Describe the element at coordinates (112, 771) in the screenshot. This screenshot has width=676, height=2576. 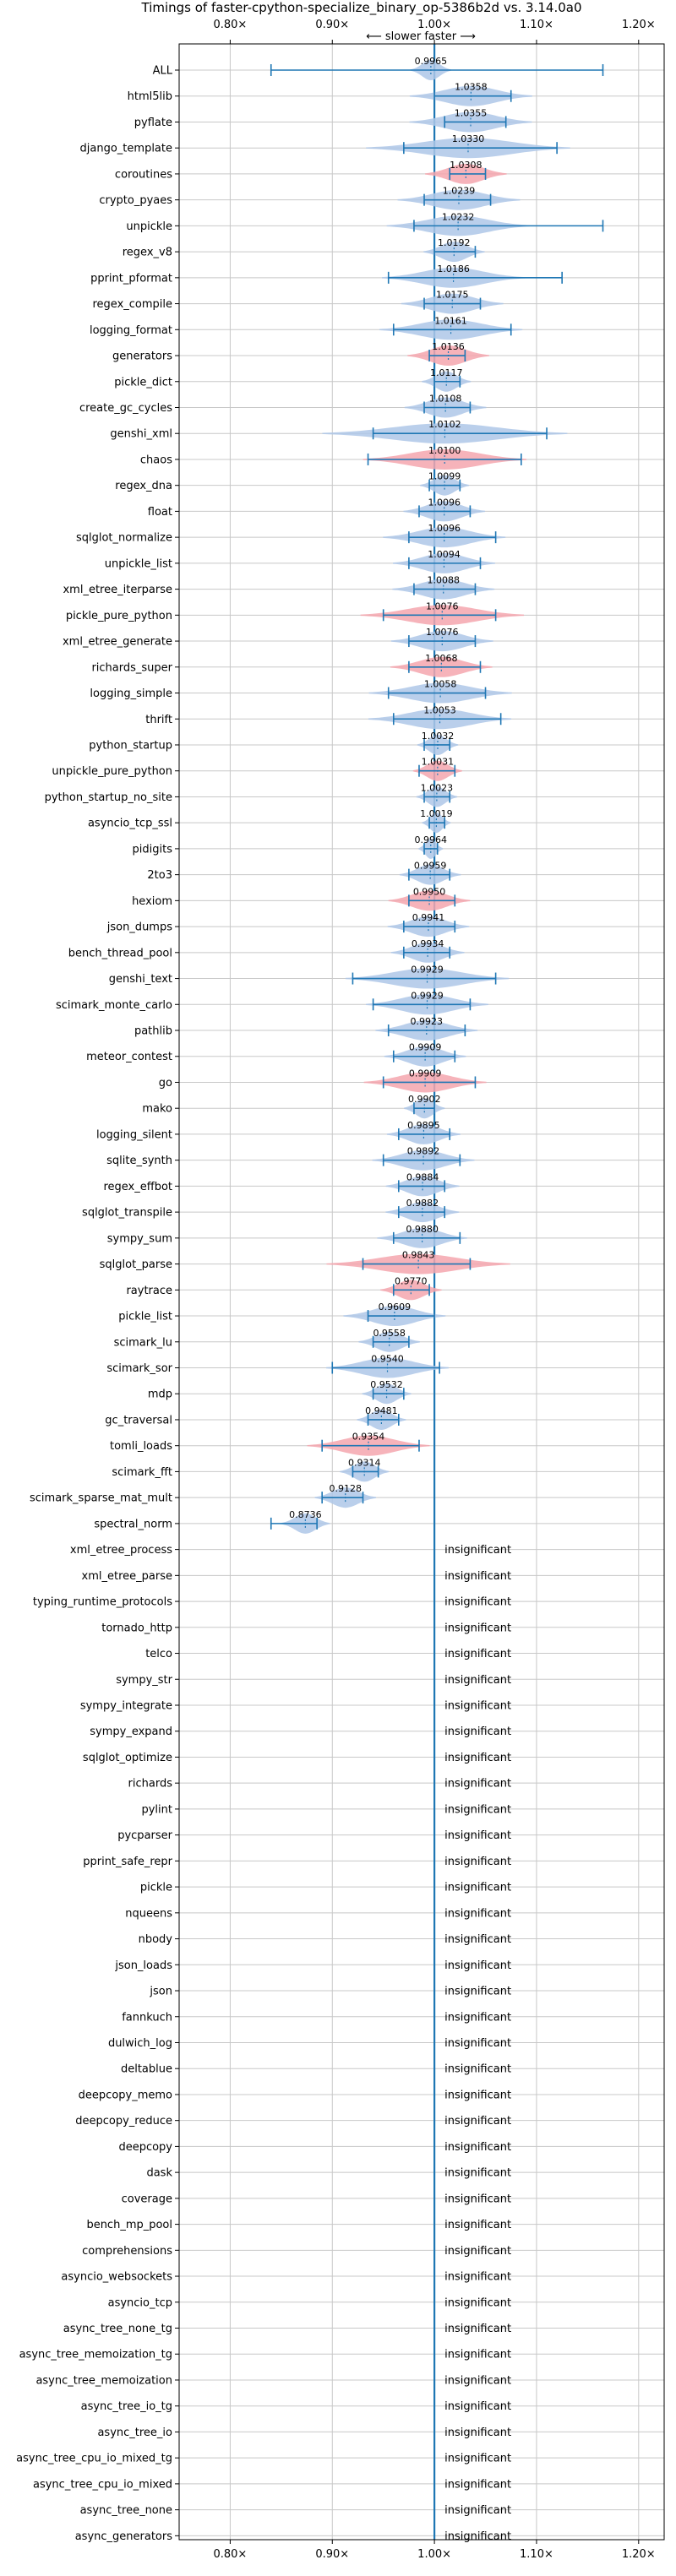
I see `benchmark-name: unpickle_pure_python` at that location.